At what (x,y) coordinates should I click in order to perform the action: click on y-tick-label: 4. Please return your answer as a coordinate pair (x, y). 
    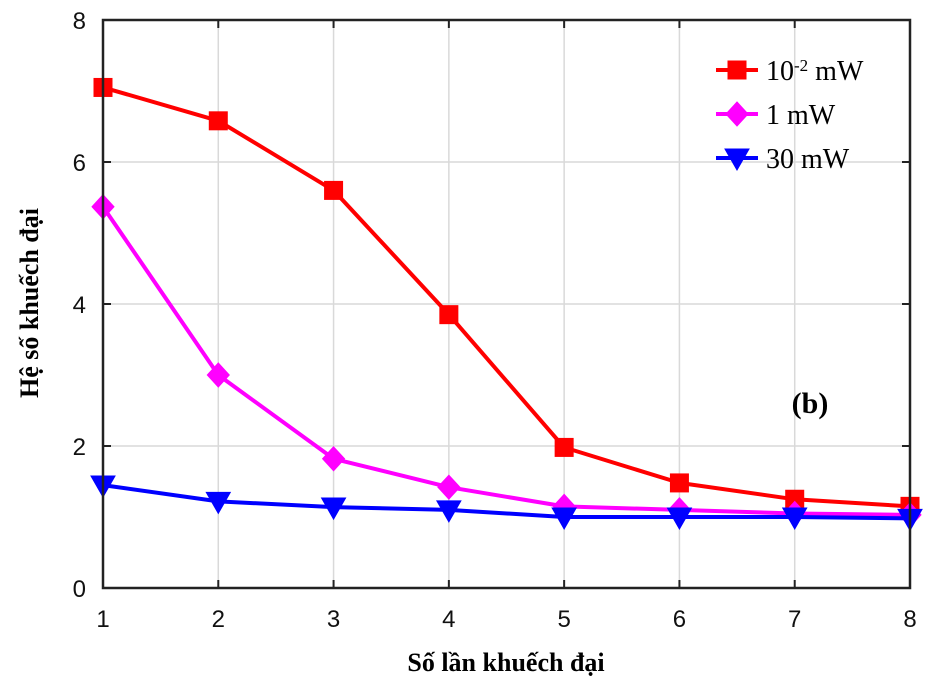
    Looking at the image, I should click on (79, 305).